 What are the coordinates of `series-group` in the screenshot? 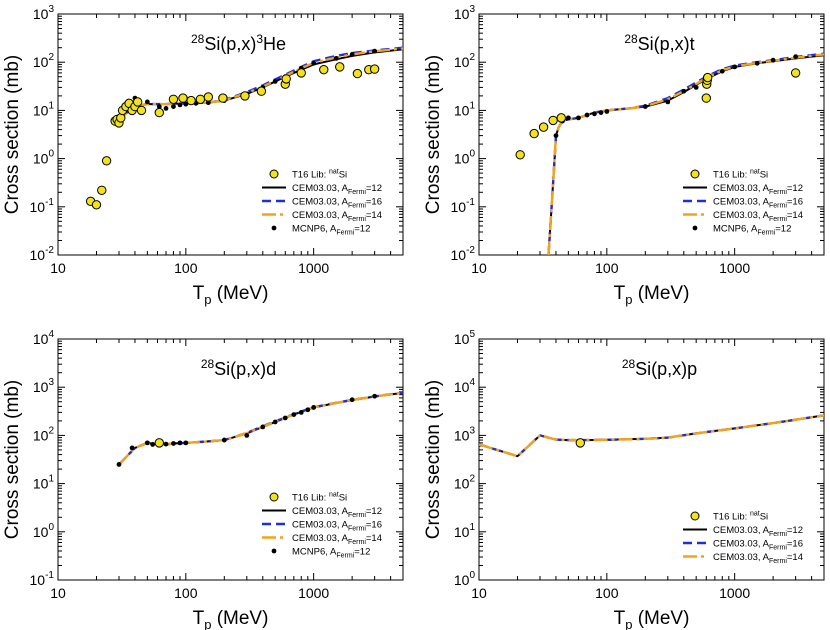 It's located at (651, 436).